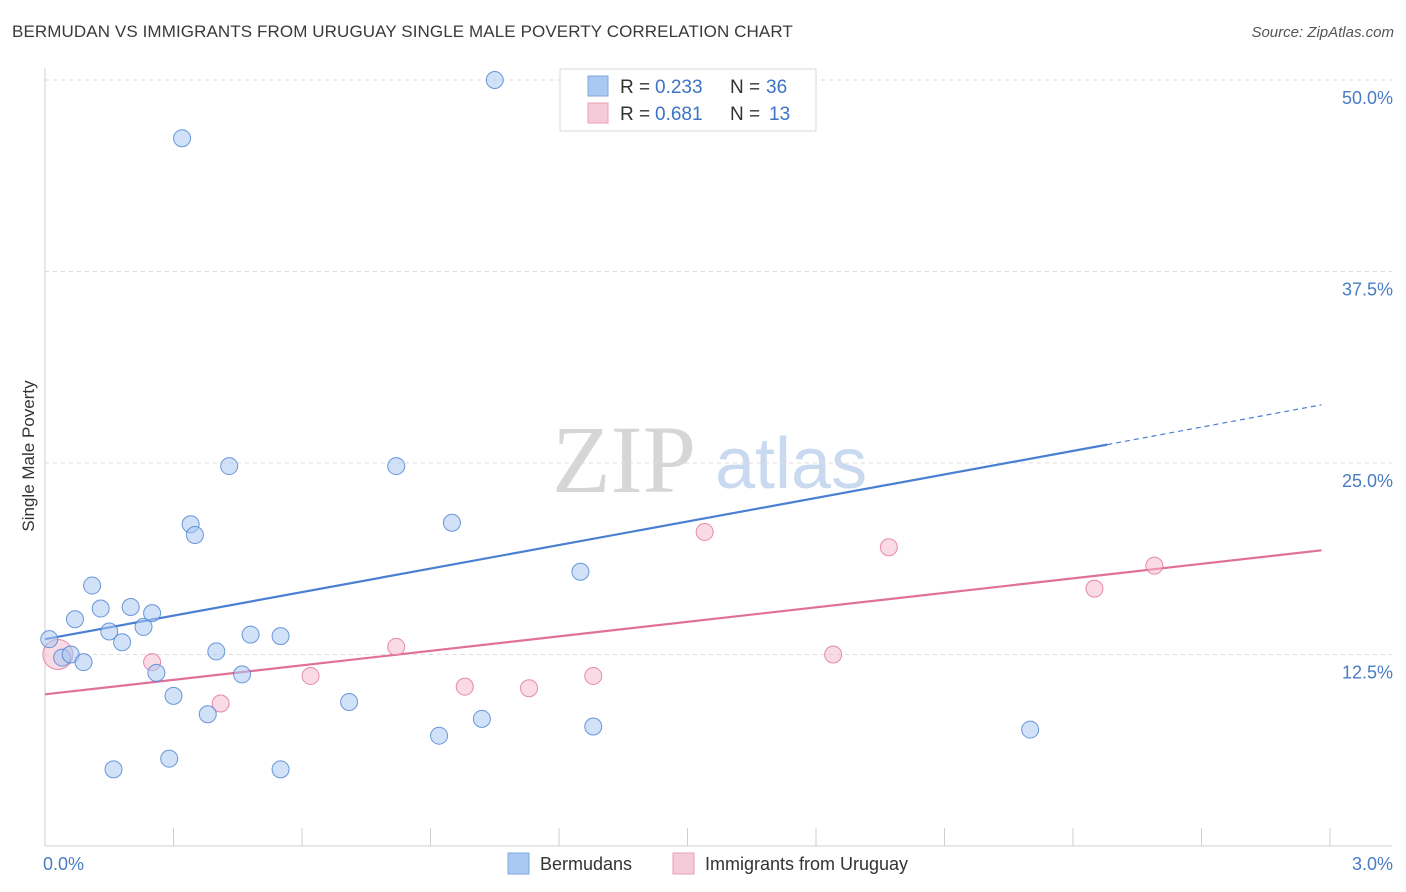 The image size is (1406, 892). Describe the element at coordinates (791, 464) in the screenshot. I see `watermark-atlas: atlas` at that location.